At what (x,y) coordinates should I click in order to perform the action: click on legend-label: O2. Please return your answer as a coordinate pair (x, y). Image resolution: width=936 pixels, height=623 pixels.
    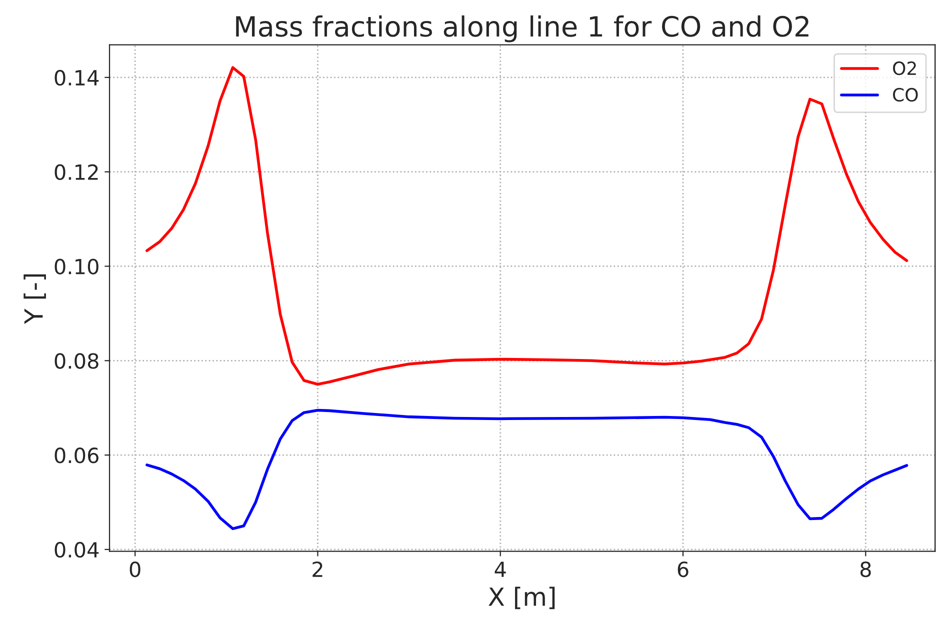
    Looking at the image, I should click on (904, 68).